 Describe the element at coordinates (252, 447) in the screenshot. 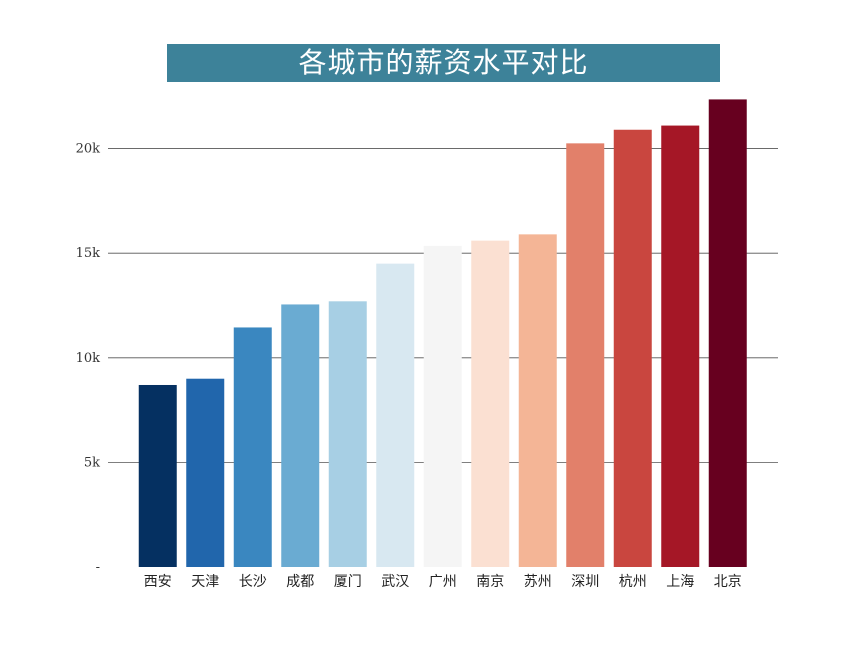

I see `bar-长沙` at that location.